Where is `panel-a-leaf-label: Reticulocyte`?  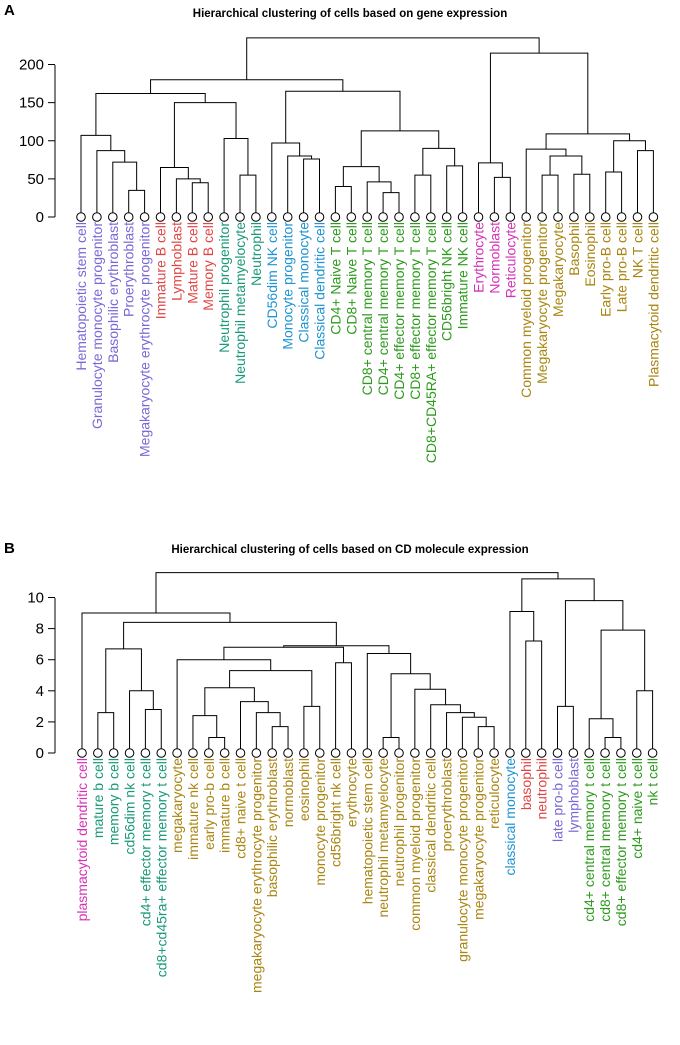 panel-a-leaf-label: Reticulocyte is located at coordinates (510, 260).